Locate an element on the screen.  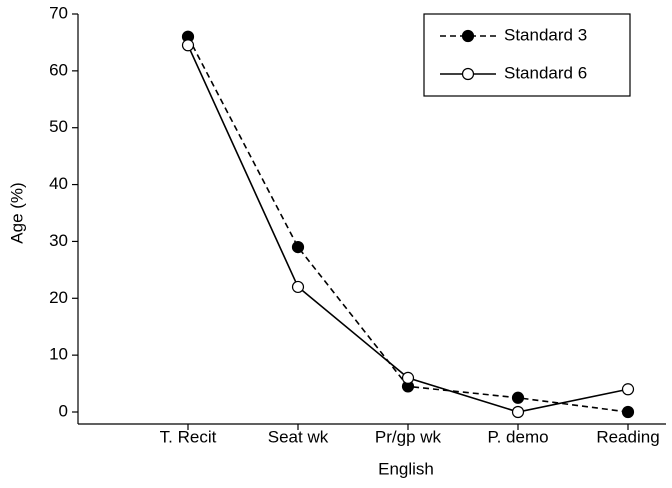
y-tick-label: 20 is located at coordinates (58, 297).